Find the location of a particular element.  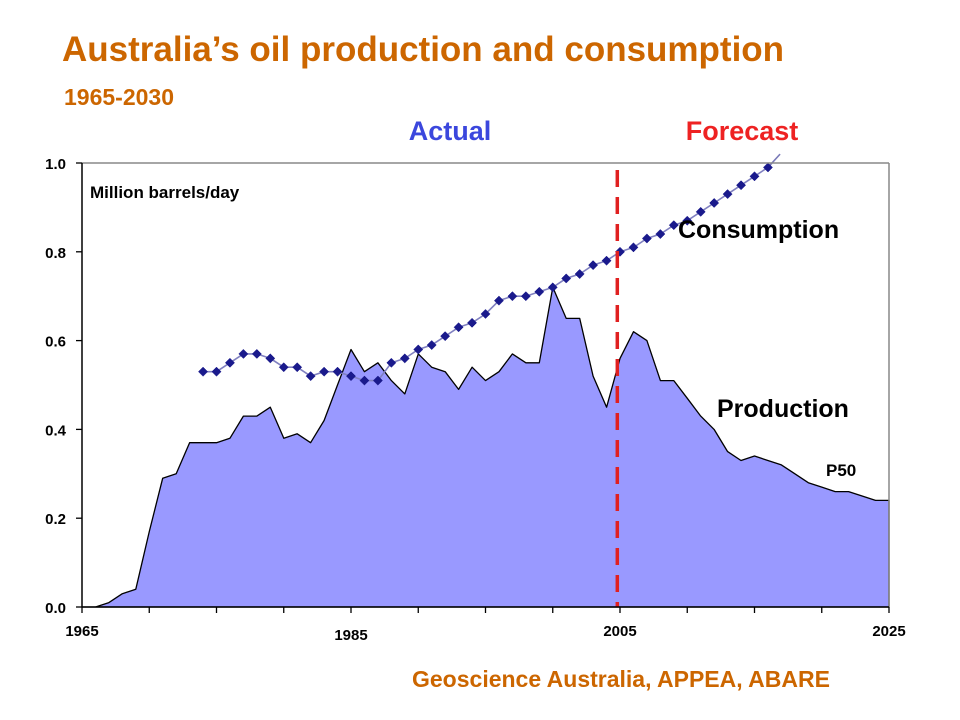

chart-subtitle: 1965-2030 is located at coordinates (119, 97).